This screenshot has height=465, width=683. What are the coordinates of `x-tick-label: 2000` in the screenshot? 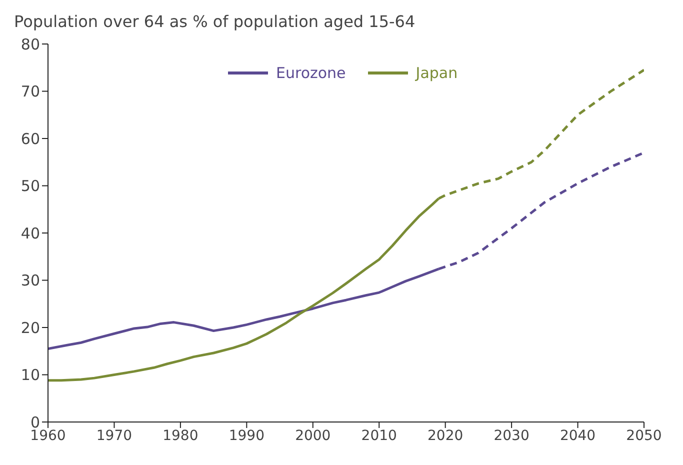 It's located at (313, 436).